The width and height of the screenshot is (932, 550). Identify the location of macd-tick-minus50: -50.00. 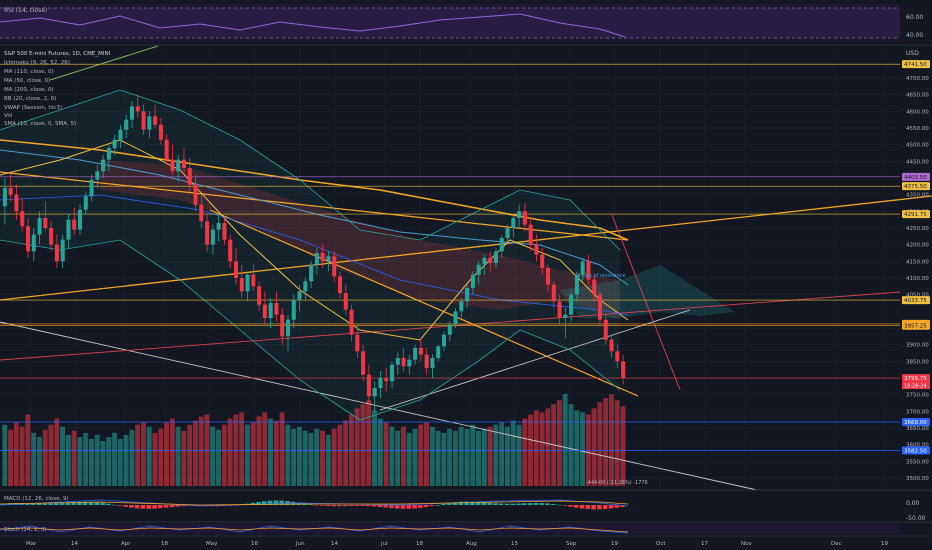
(916, 518).